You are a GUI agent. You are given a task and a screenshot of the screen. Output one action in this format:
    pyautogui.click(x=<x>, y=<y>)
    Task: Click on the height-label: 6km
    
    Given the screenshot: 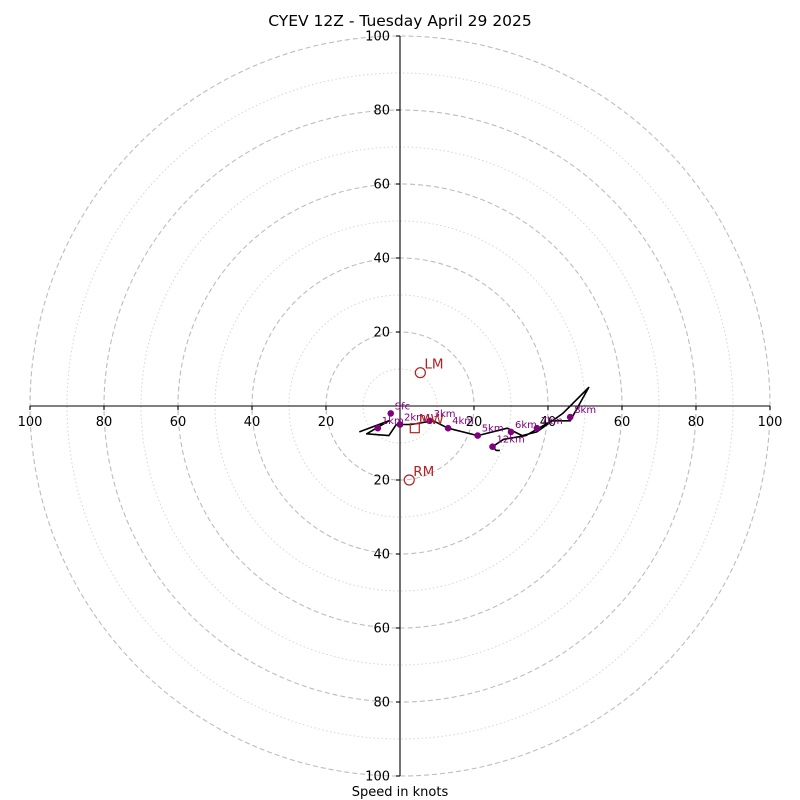 What is the action you would take?
    pyautogui.click(x=526, y=425)
    